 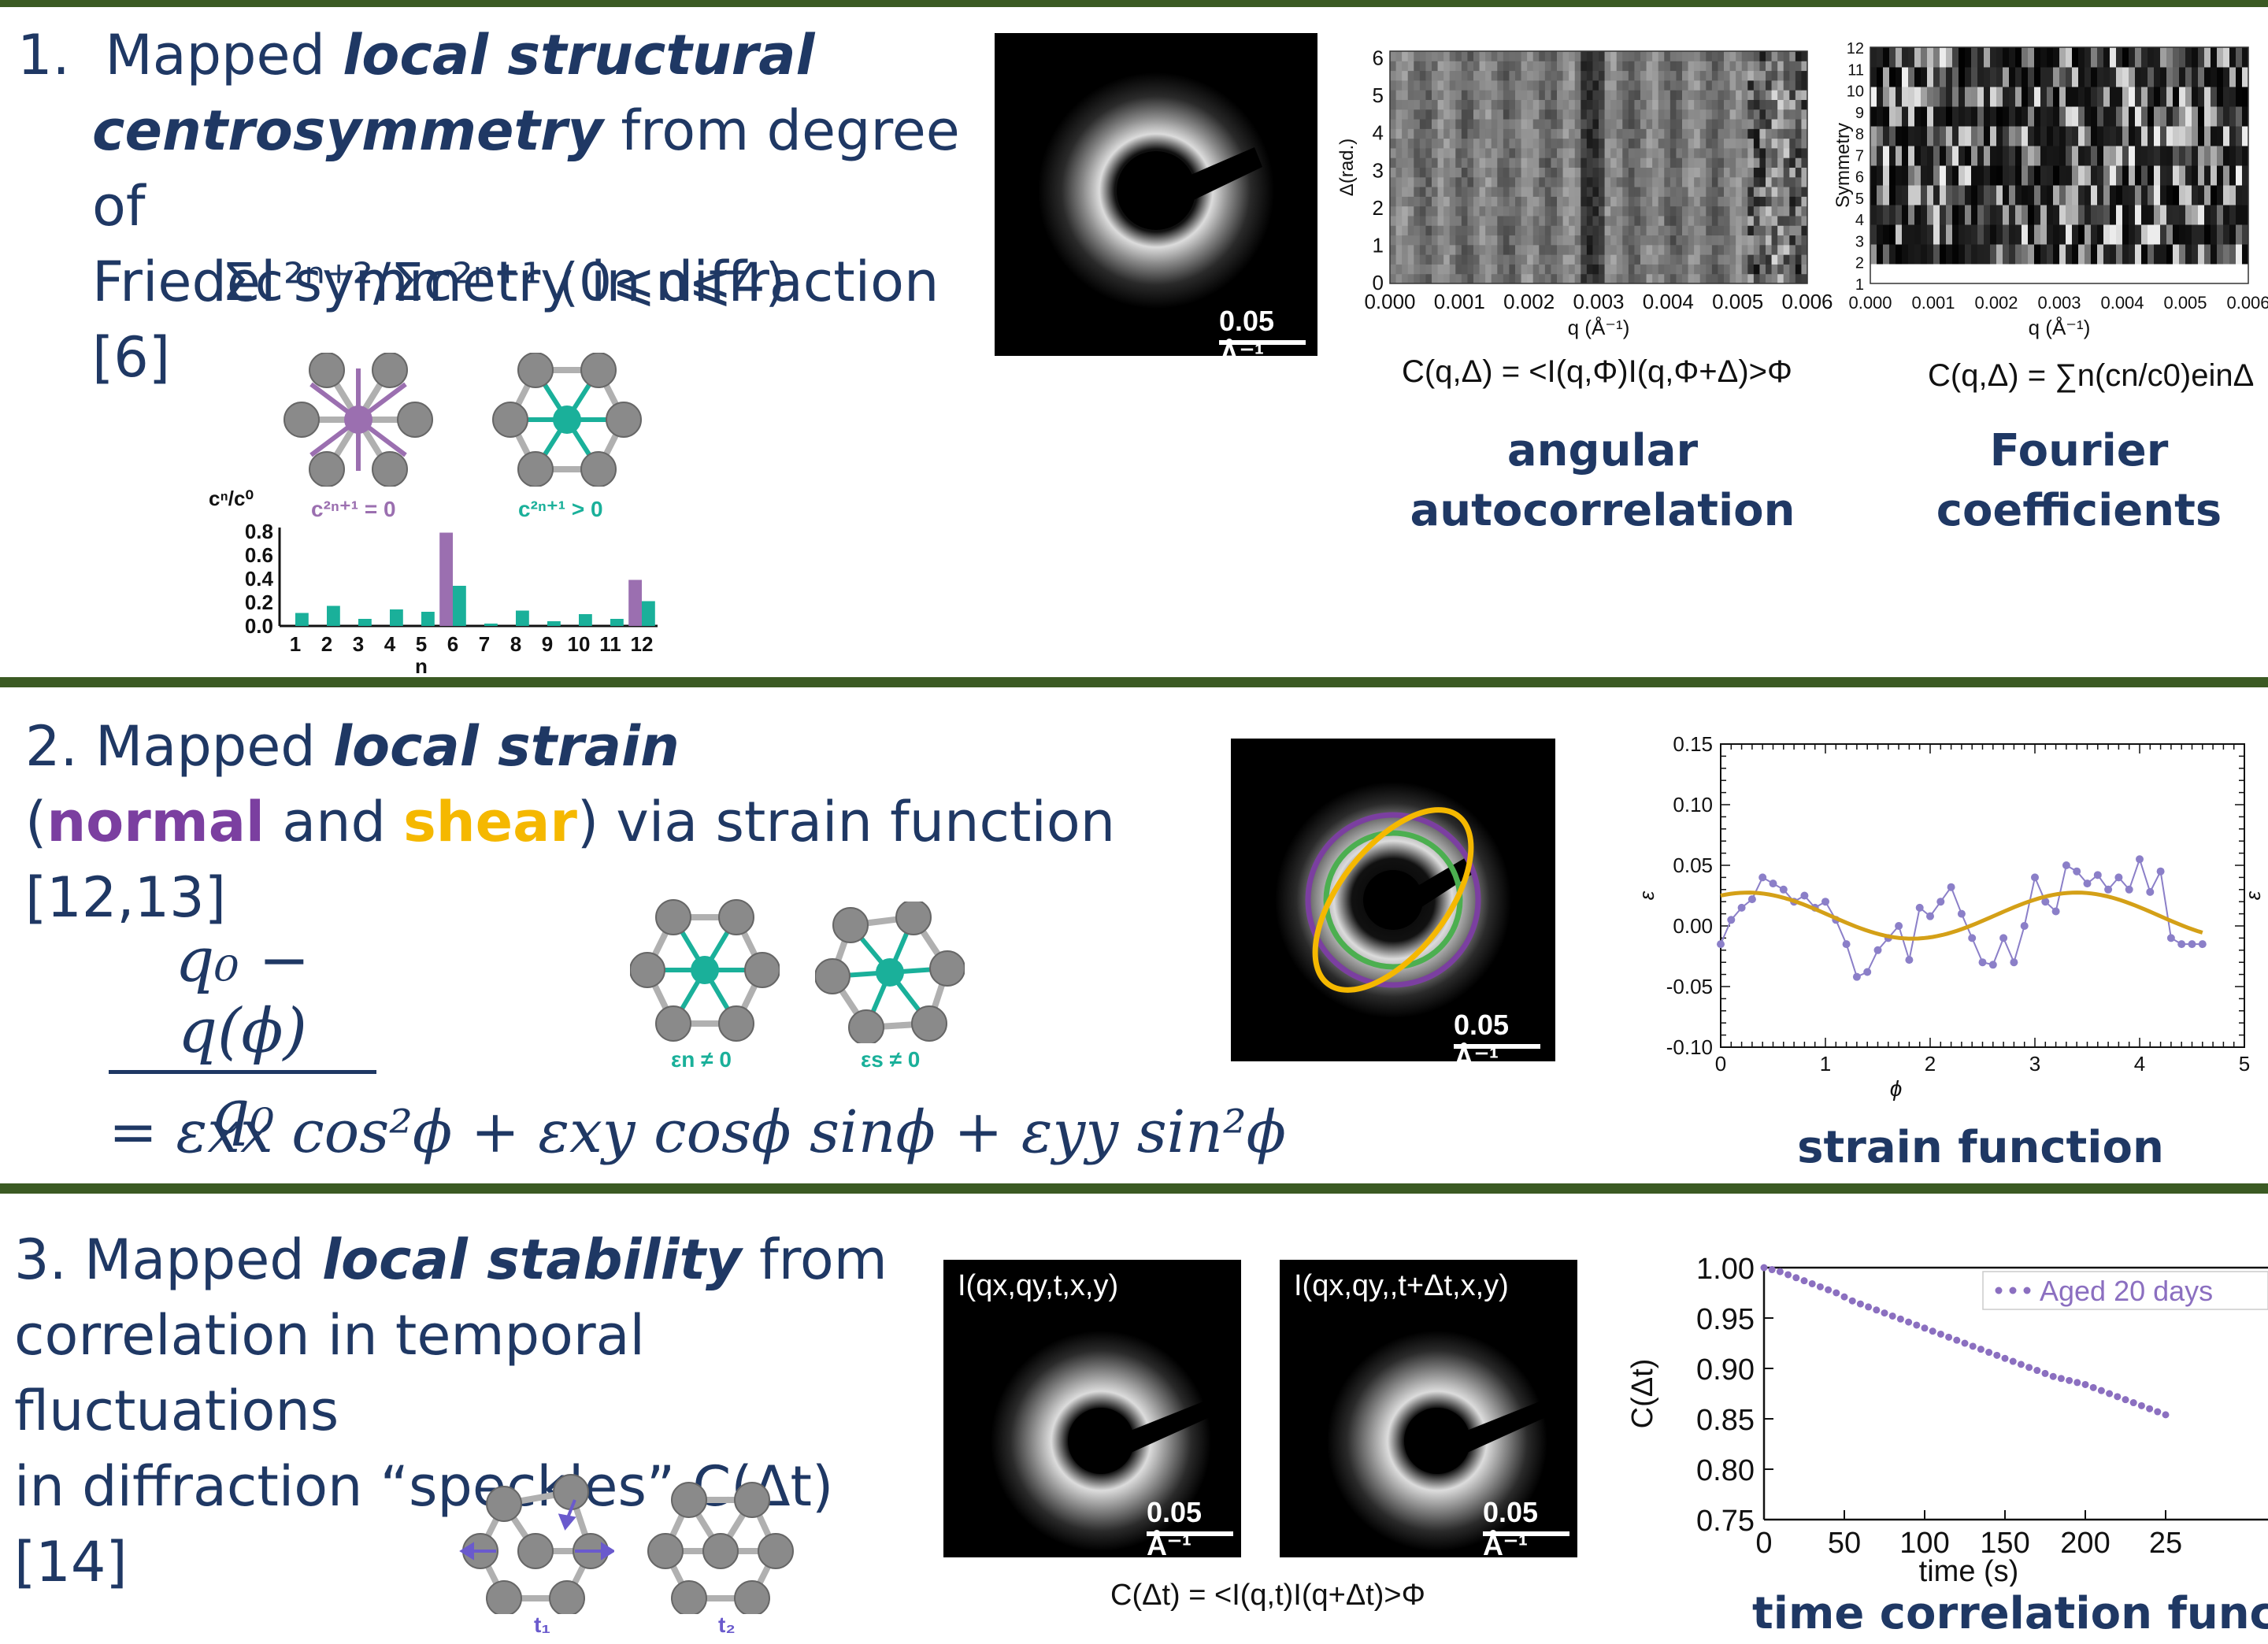 I want to click on heatmap-ylabel: Δ(rad.), so click(x=1348, y=167).